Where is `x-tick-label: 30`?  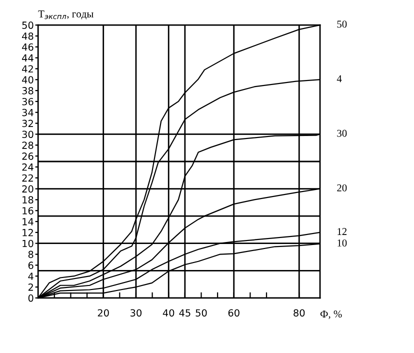
x-tick-label: 30 is located at coordinates (136, 313).